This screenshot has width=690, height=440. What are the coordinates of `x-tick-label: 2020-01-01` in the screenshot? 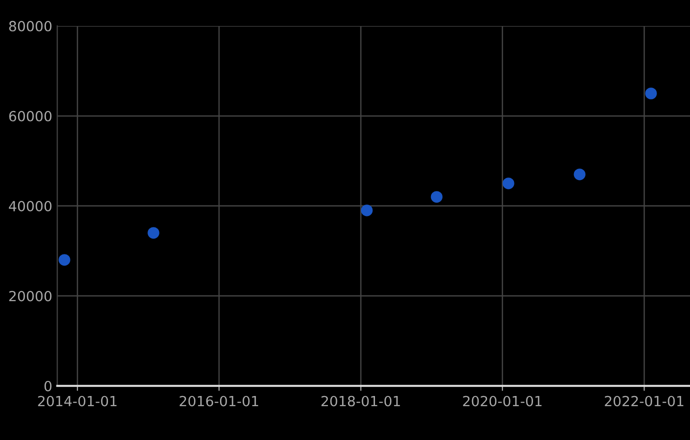 It's located at (502, 401).